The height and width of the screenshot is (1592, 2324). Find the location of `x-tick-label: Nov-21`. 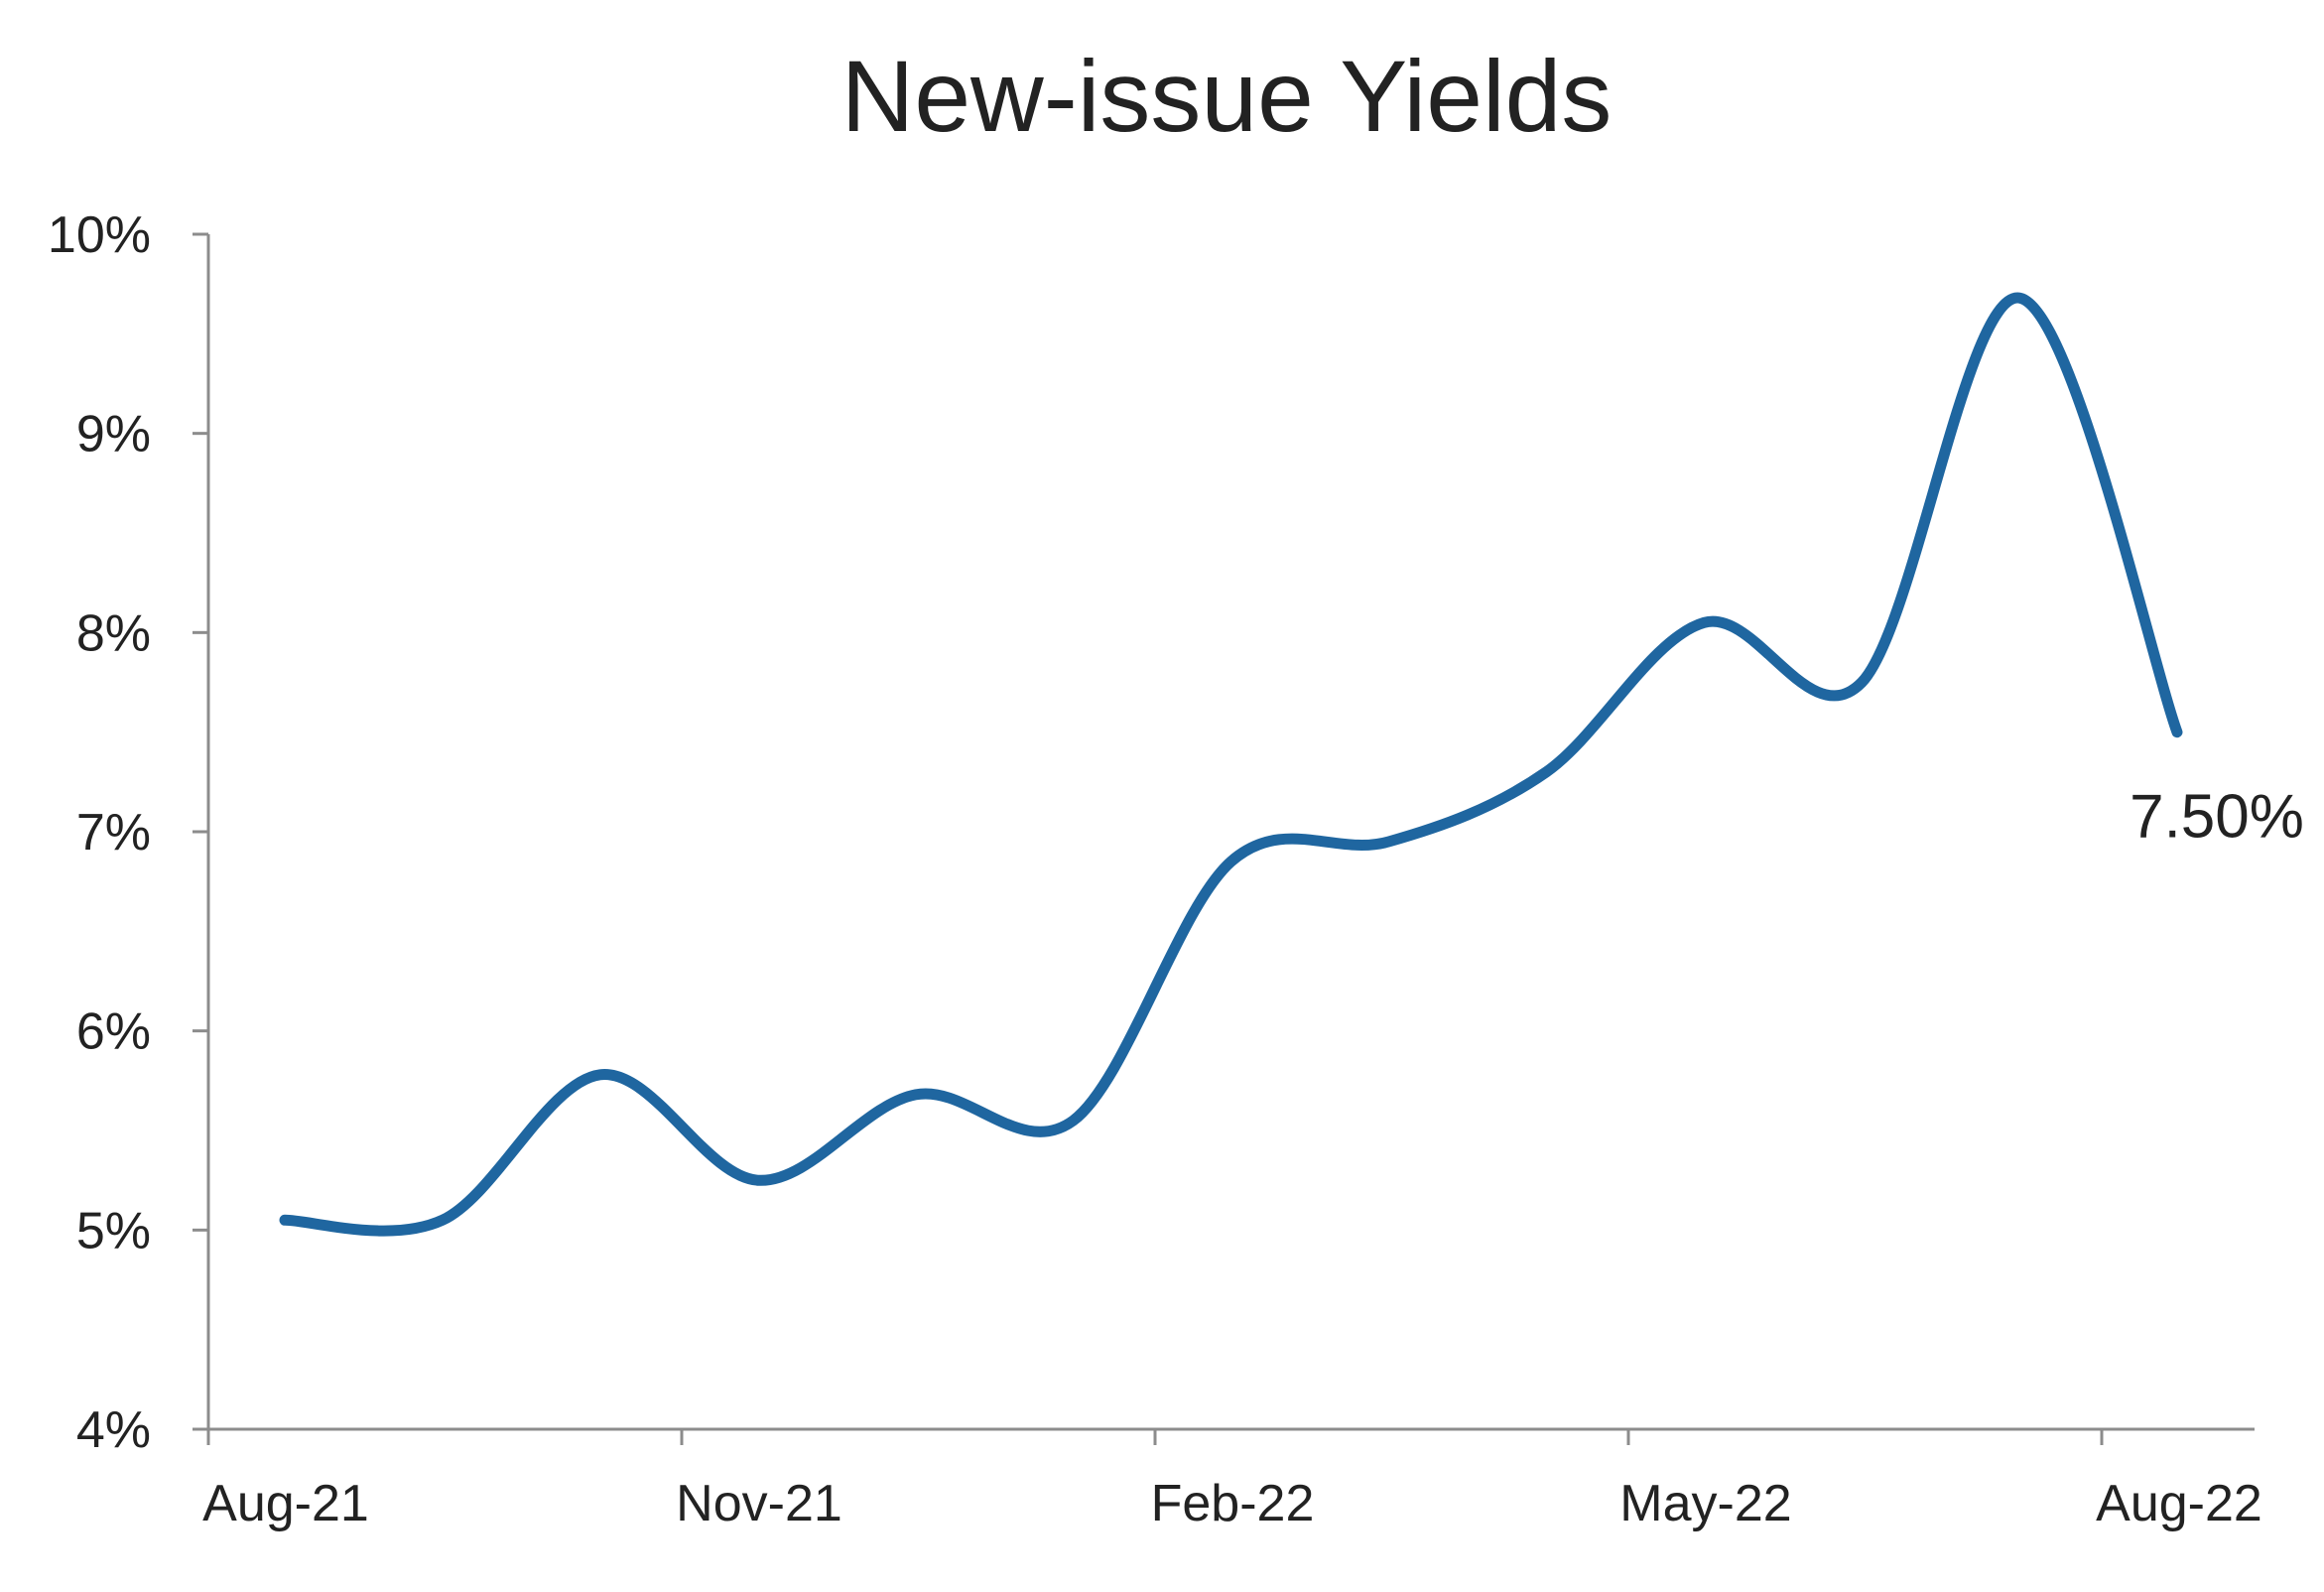

x-tick-label: Nov-21 is located at coordinates (759, 1504).